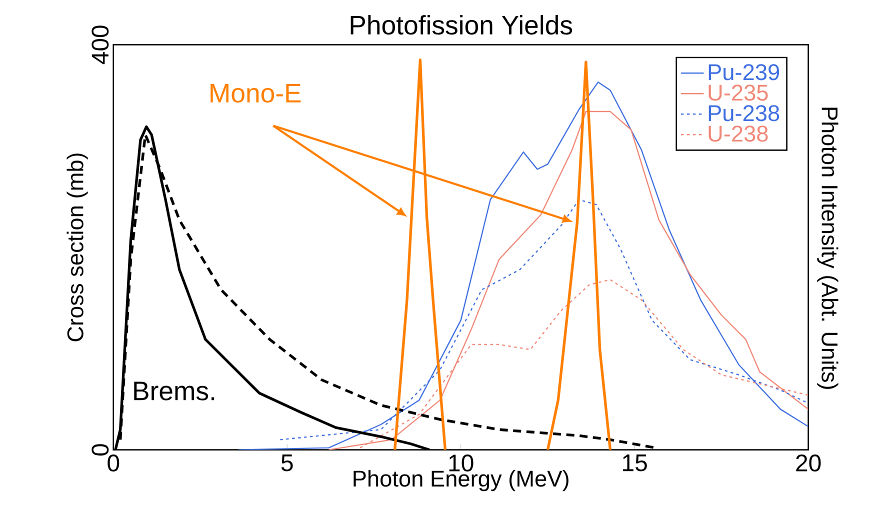 The height and width of the screenshot is (523, 871). I want to click on annotation: Brems., so click(174, 391).